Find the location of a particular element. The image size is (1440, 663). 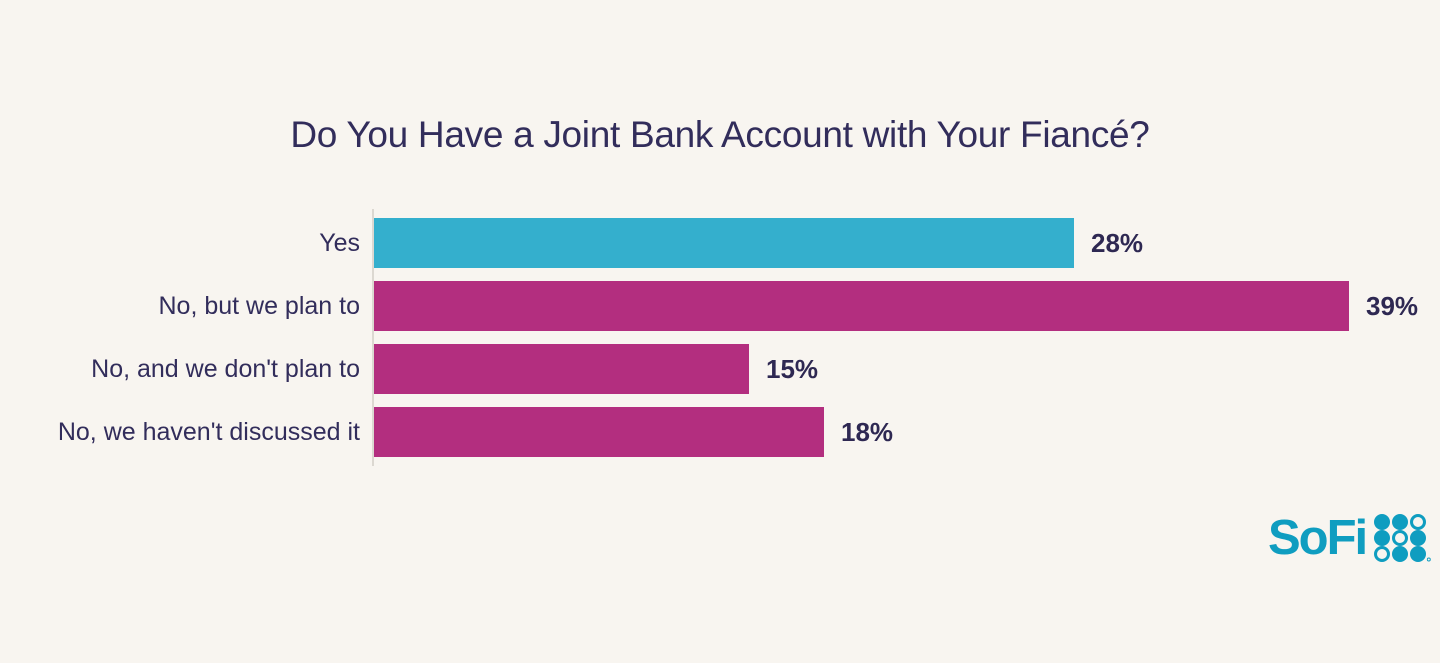

bar-row: No, but we plan to 39% is located at coordinates (709, 306).